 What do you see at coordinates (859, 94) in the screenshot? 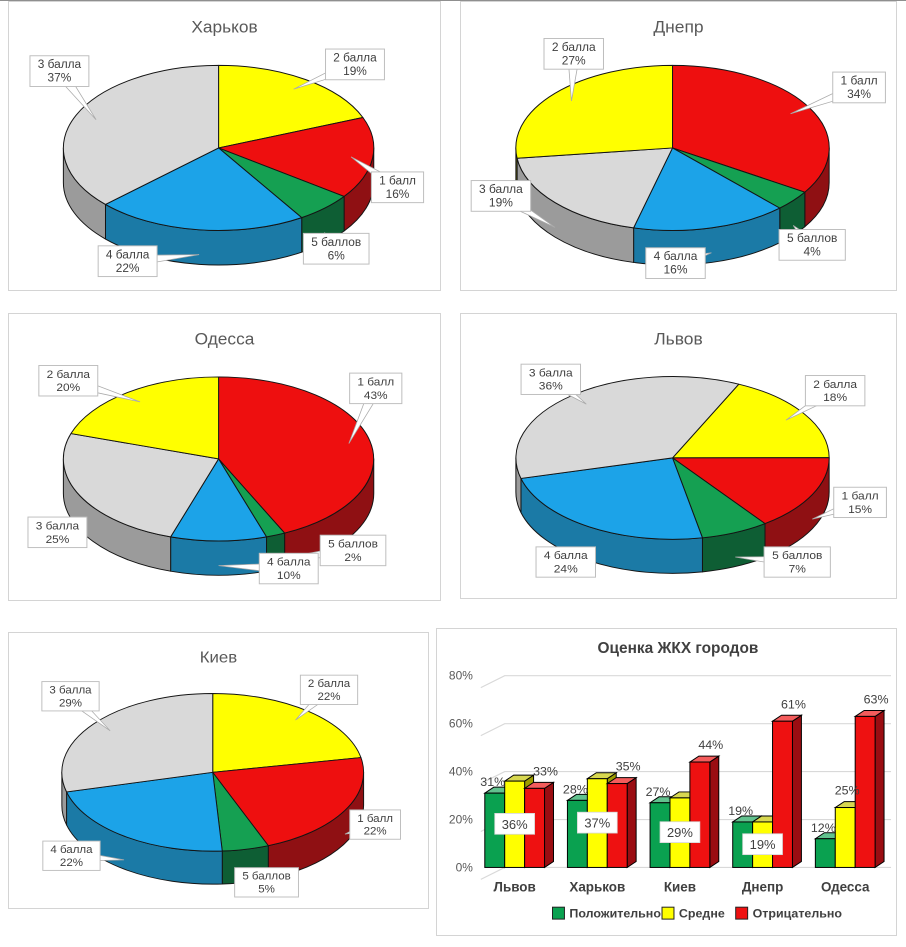
I see `pie-label-value: 34%` at bounding box center [859, 94].